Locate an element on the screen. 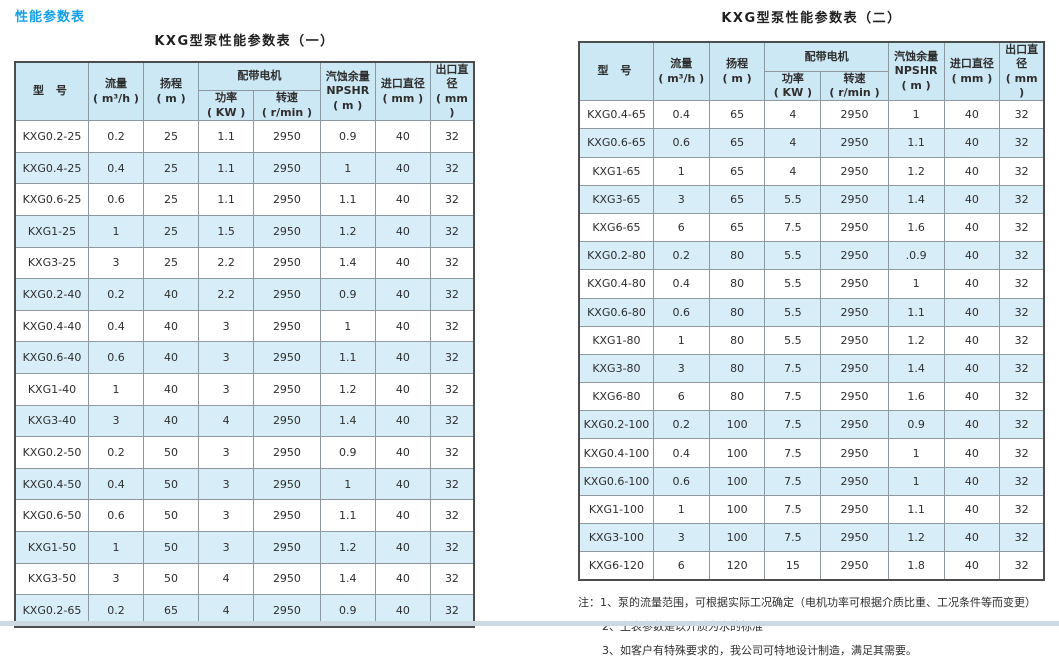 The height and width of the screenshot is (667, 1059). table-row: KXG1-80 1 80 5.5 2950 1.2 40 32 is located at coordinates (811, 340).